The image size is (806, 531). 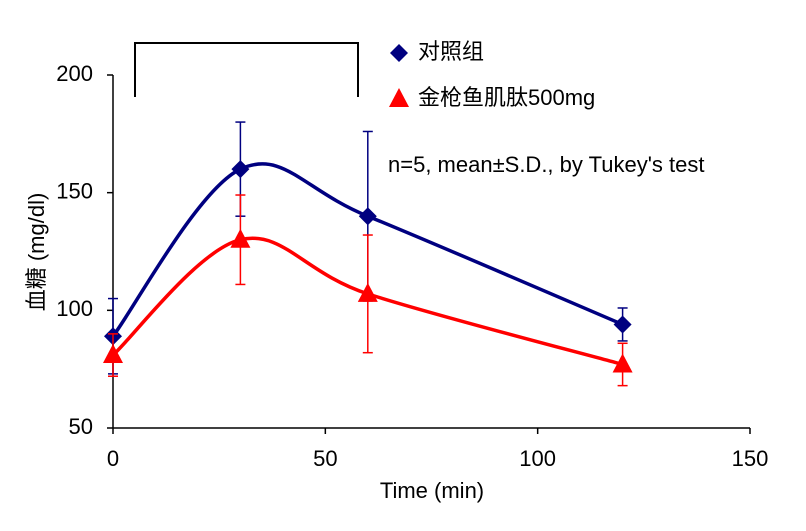 I want to click on x-tick-label: 150, so click(x=750, y=458).